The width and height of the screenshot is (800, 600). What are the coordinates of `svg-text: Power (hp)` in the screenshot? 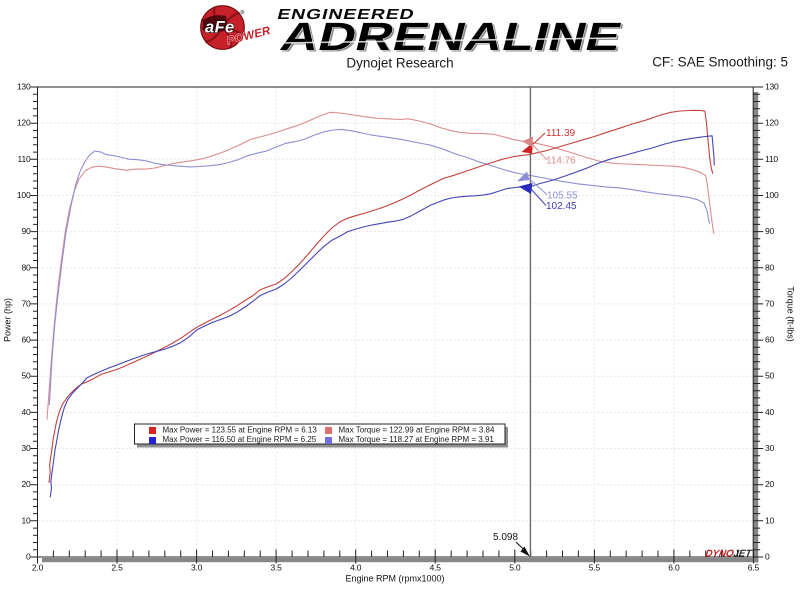 It's located at (8, 320).